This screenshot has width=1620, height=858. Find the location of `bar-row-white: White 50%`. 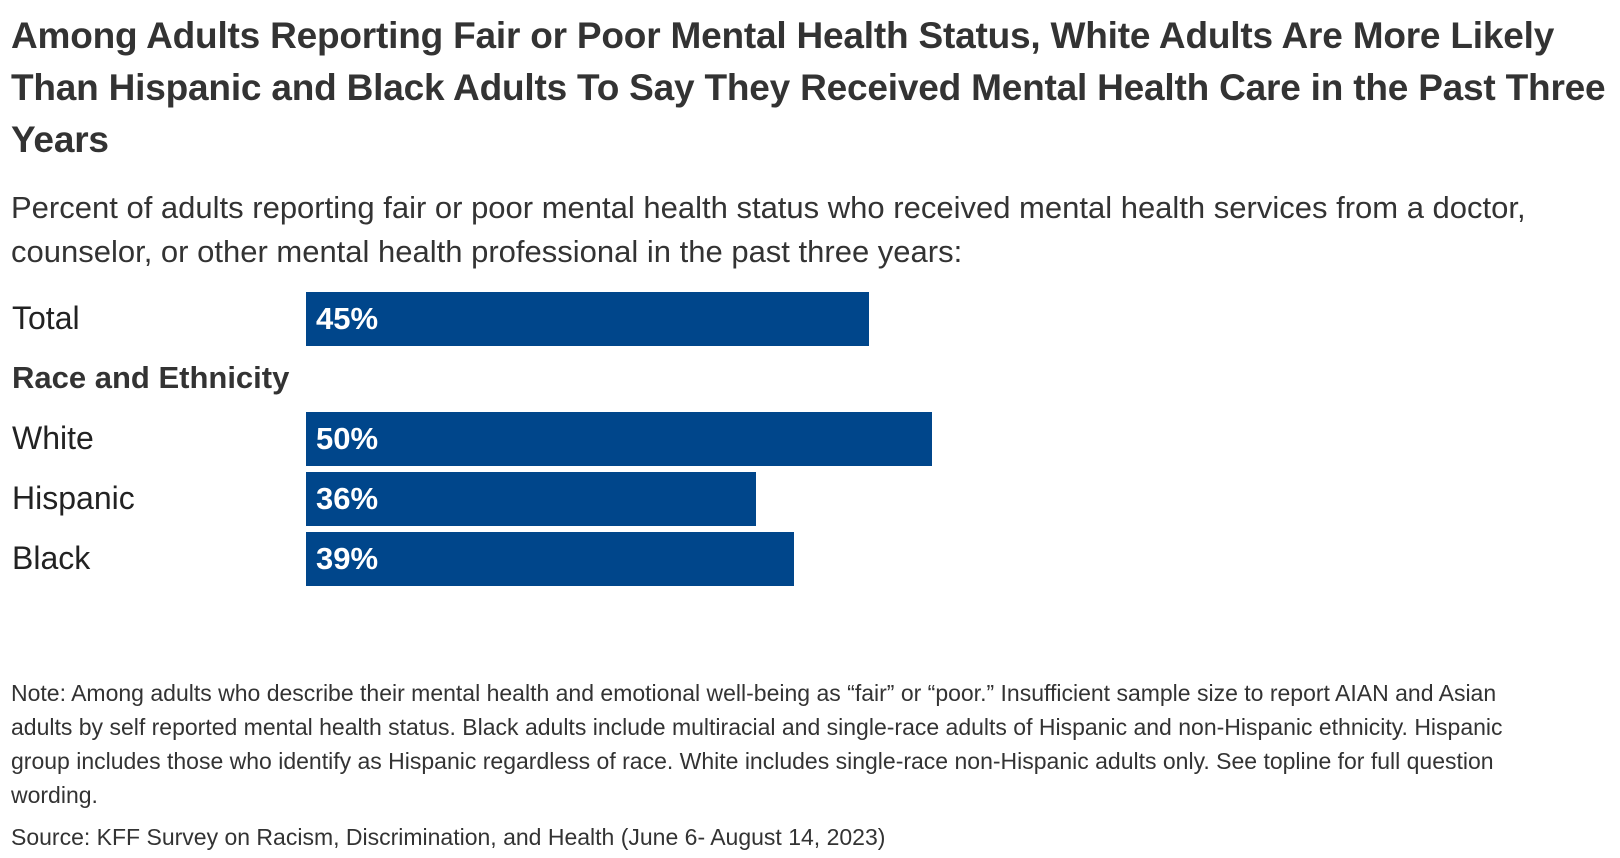

bar-row-white: White 50% is located at coordinates (810, 438).